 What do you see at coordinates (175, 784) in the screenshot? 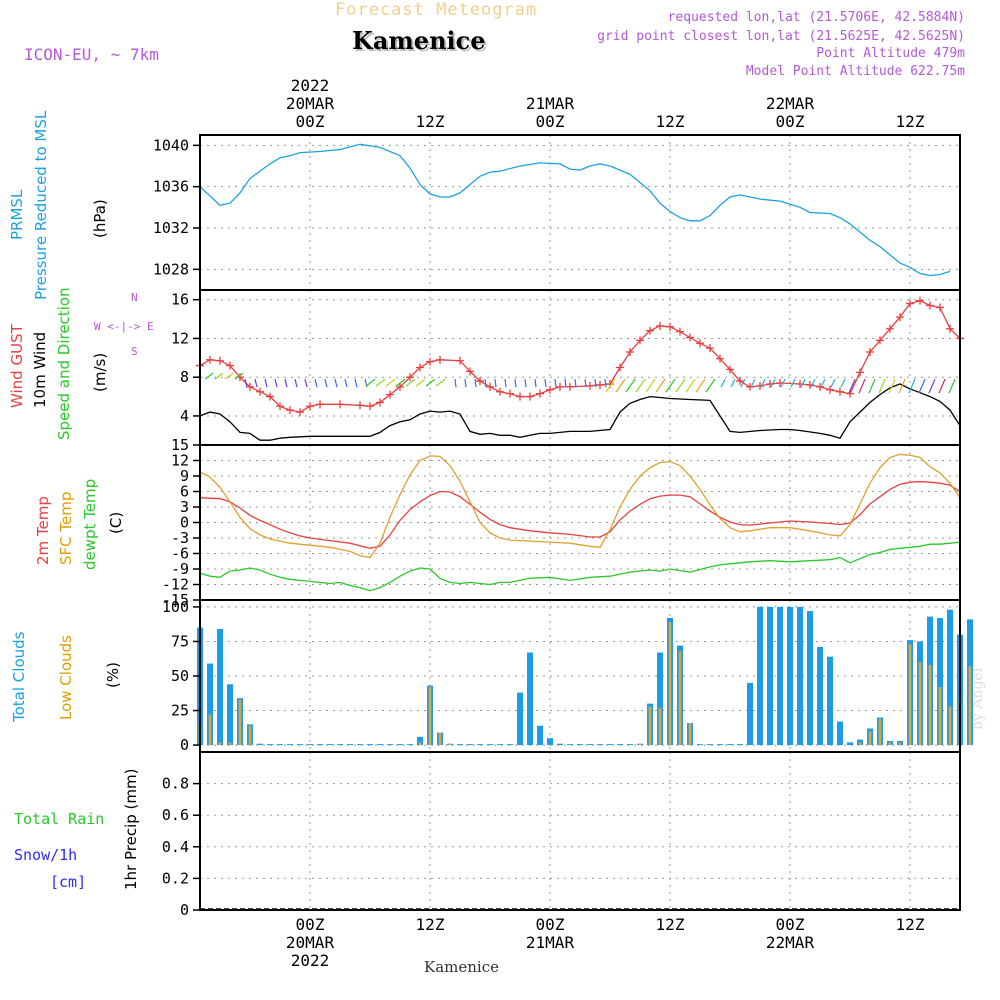
I see `y-tick-label: 0.8` at bounding box center [175, 784].